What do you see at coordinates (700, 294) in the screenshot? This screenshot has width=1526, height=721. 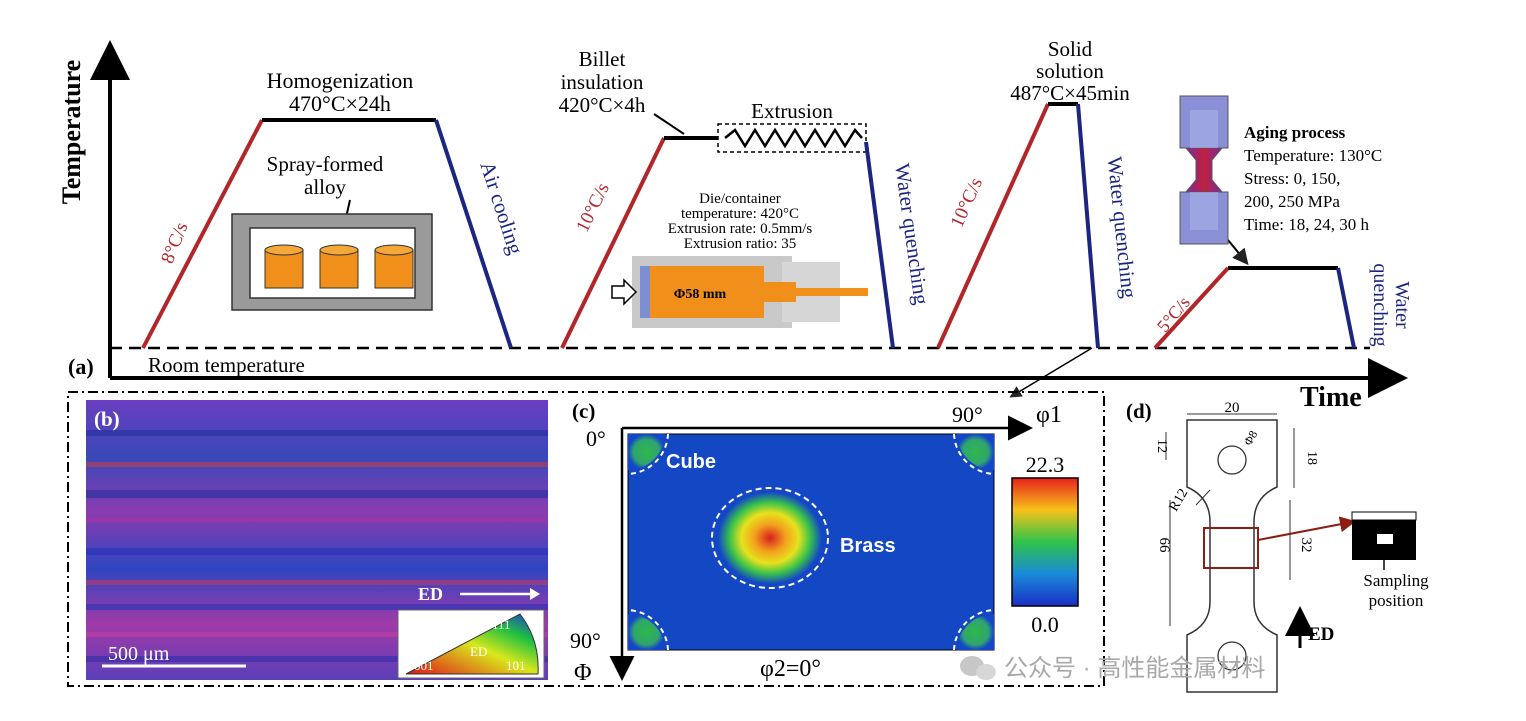 I see `billet-diameter: Φ58 mm` at bounding box center [700, 294].